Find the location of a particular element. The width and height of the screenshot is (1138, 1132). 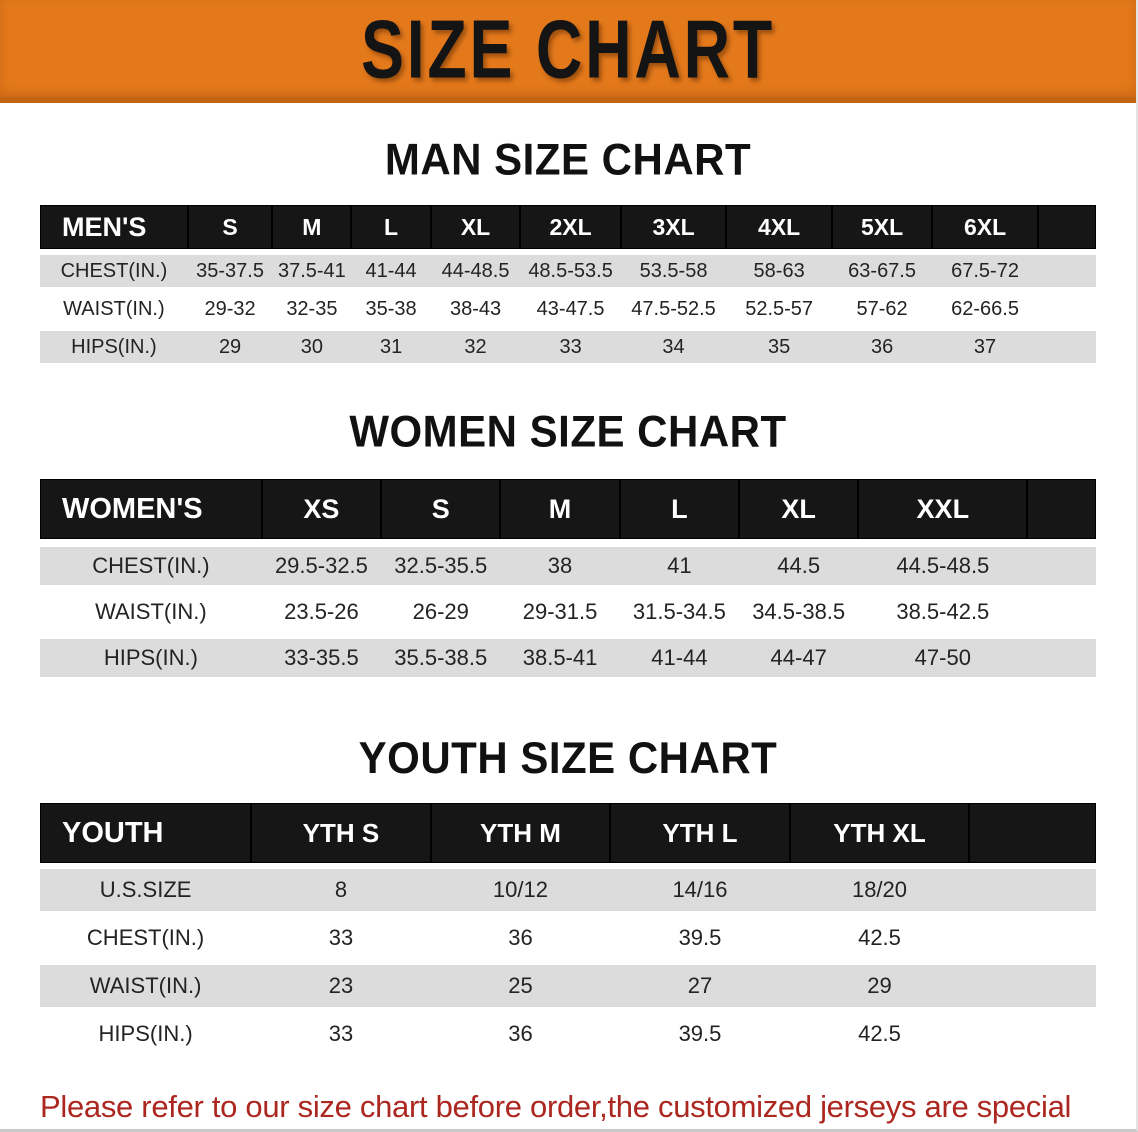

table-row: HIPS(IN.) 29 30 31 32 33 34 35 36 37 is located at coordinates (568, 347).